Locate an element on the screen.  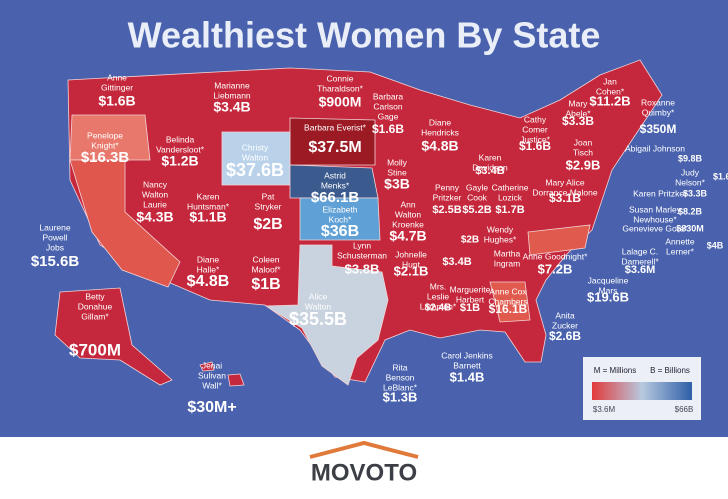
name: Penelope is located at coordinates (105, 135).